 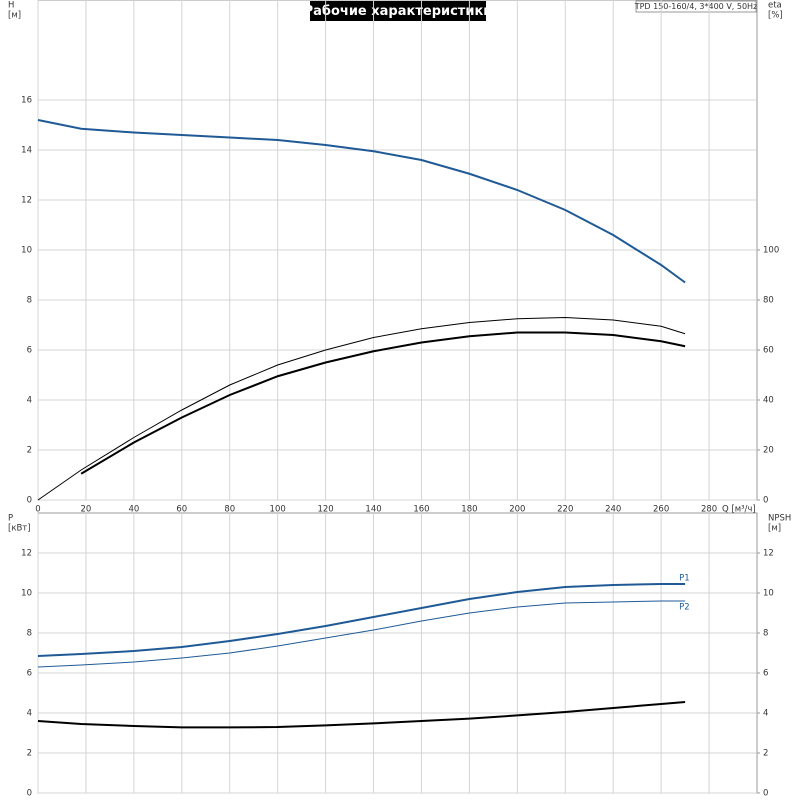 What do you see at coordinates (421, 510) in the screenshot?
I see `x-tick-label: 160` at bounding box center [421, 510].